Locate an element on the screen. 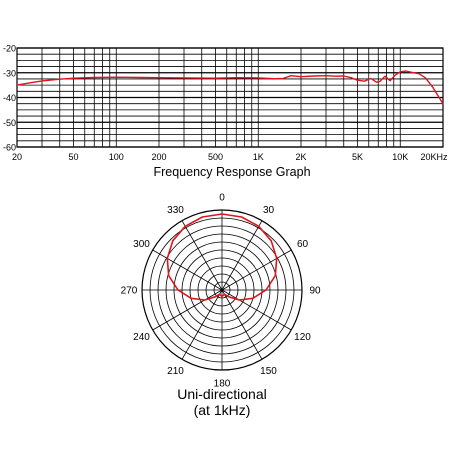 Image resolution: width=464 pixels, height=464 pixels. frequency-response-y-tick-labels: -20 -30 -40 -50 -60 is located at coordinates (9, 98).